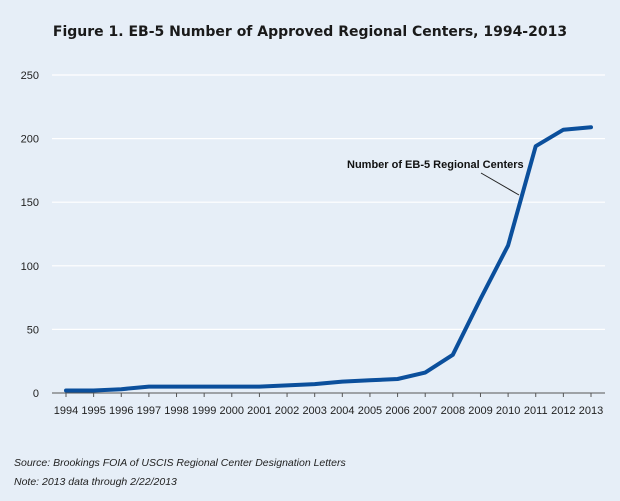  I want to click on x-tick-label: 1998, so click(176, 411).